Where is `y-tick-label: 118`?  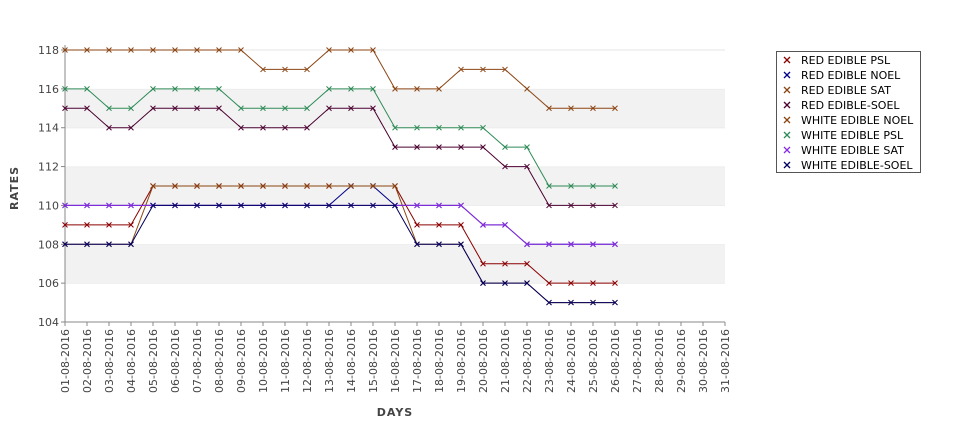 y-tick-label: 118 is located at coordinates (48, 50).